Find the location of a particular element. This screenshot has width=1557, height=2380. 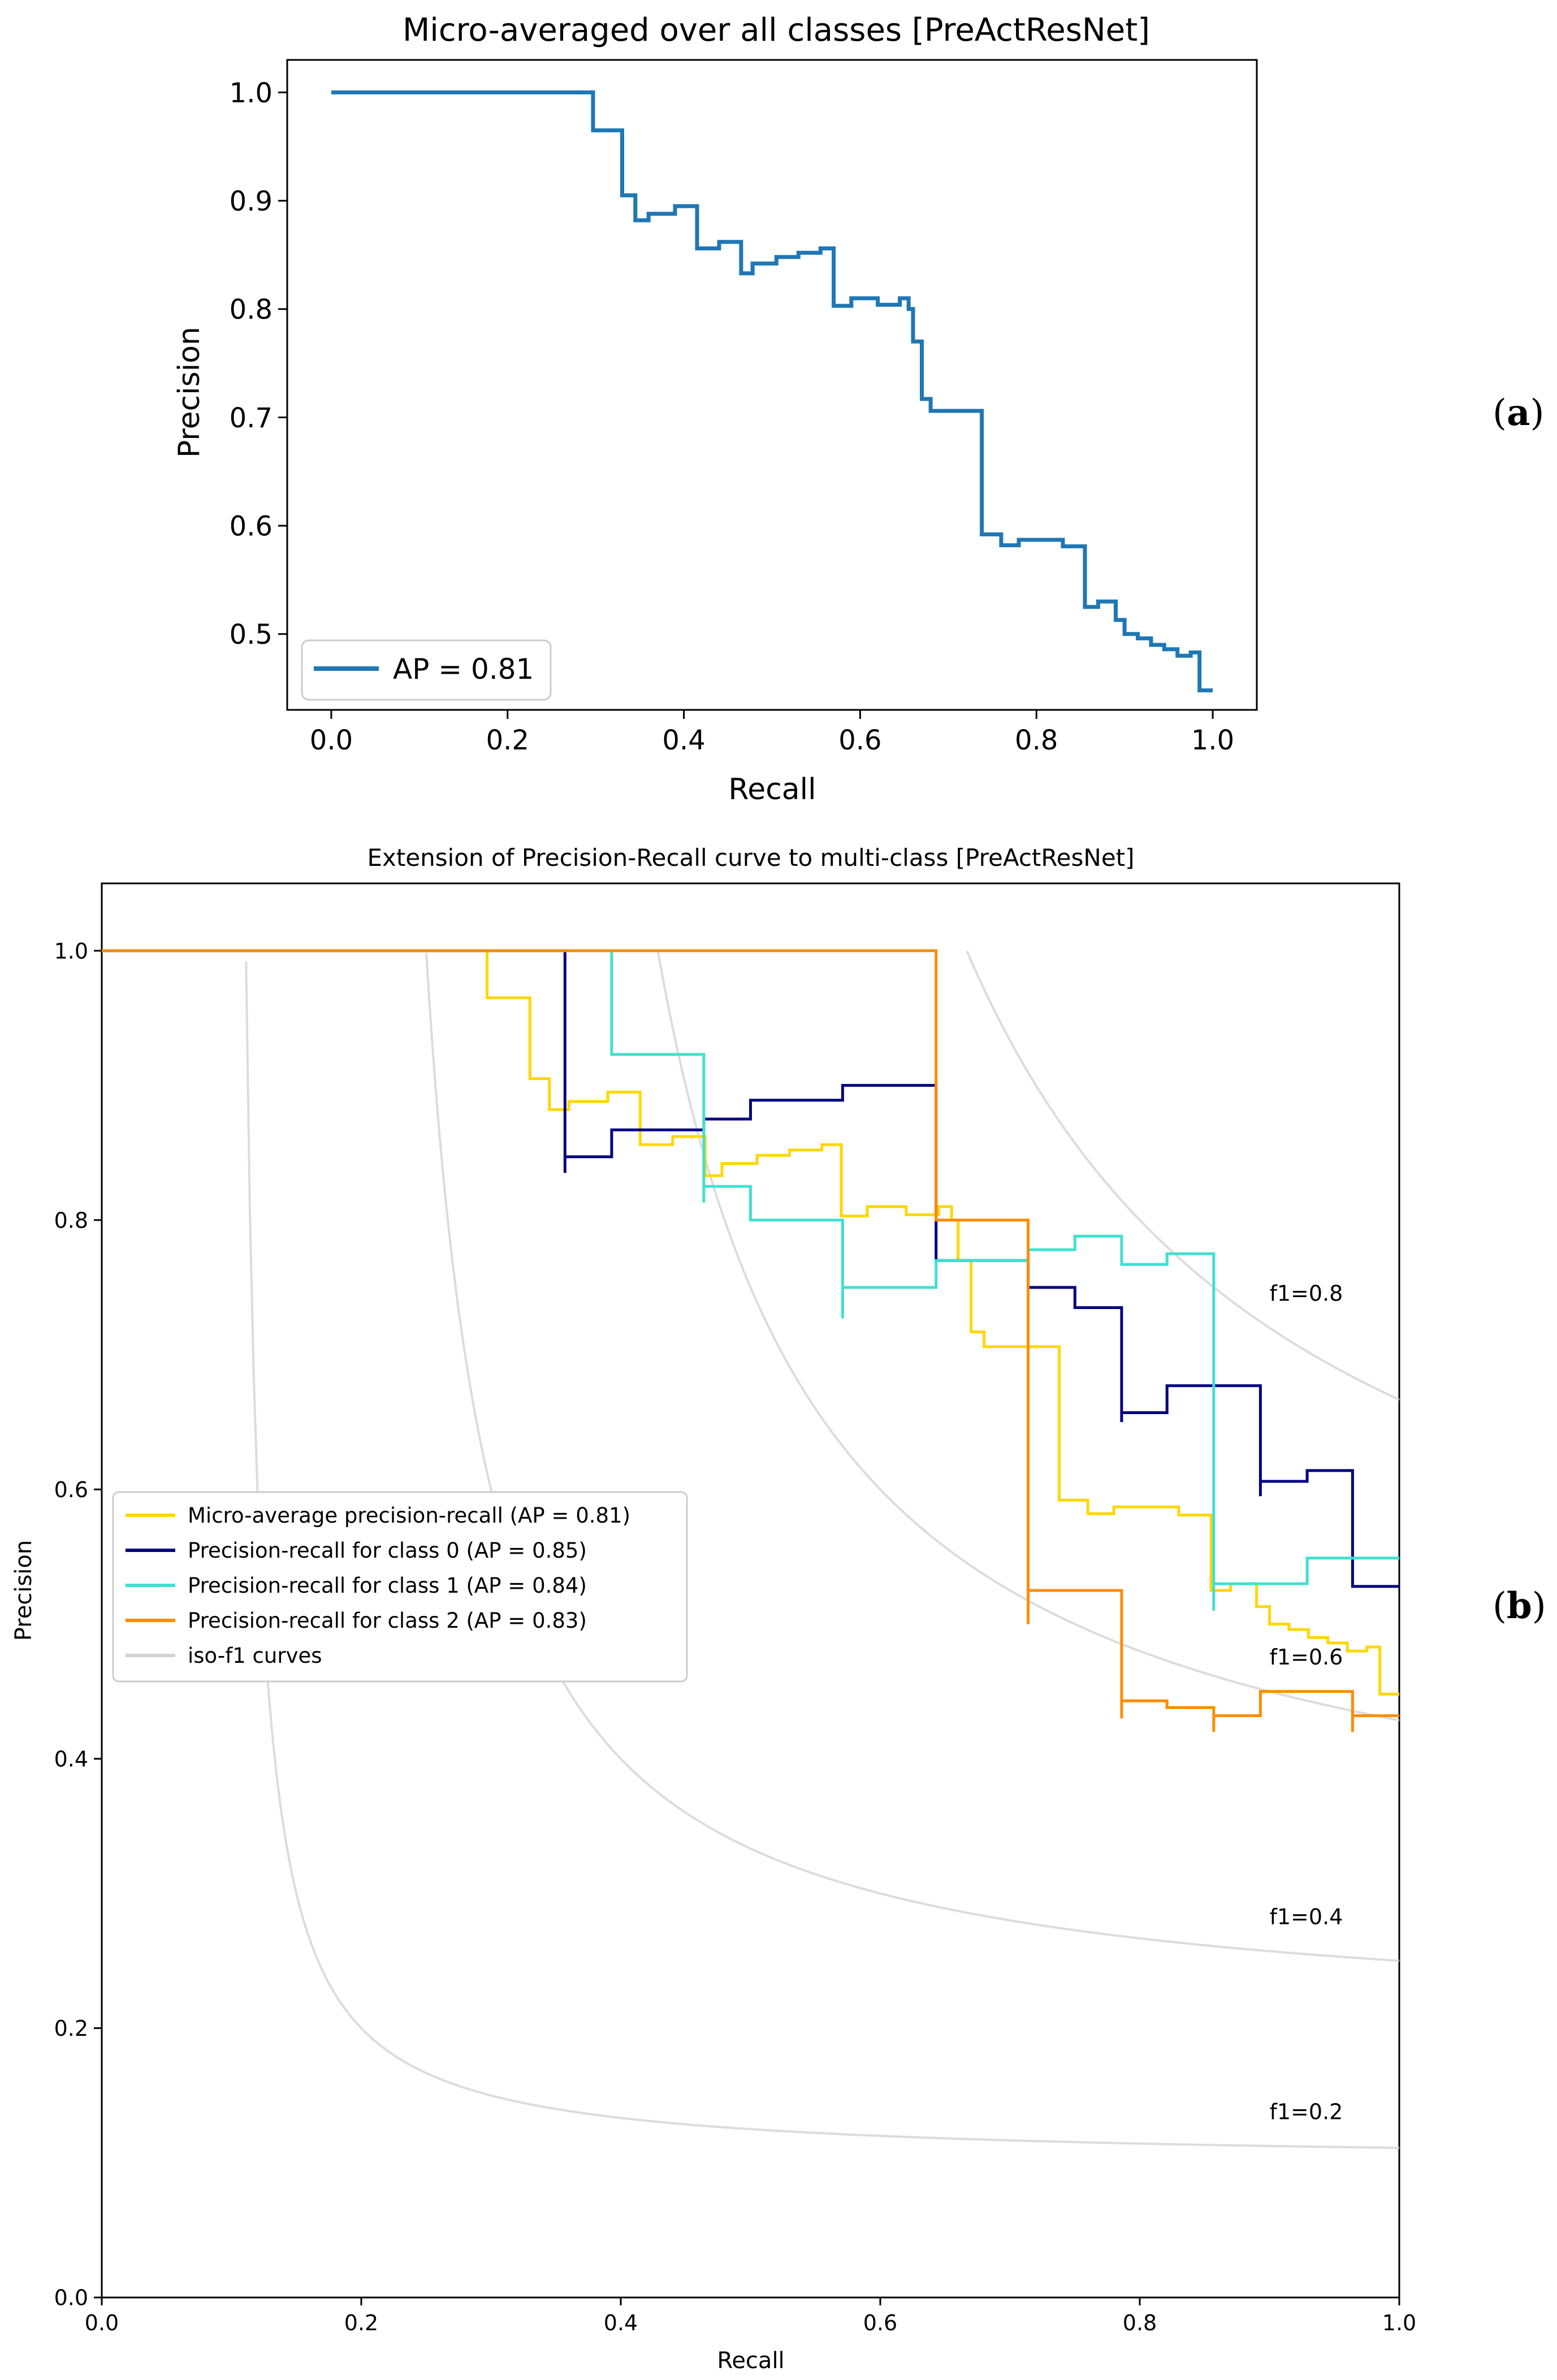

panel-a-series is located at coordinates (772, 391).